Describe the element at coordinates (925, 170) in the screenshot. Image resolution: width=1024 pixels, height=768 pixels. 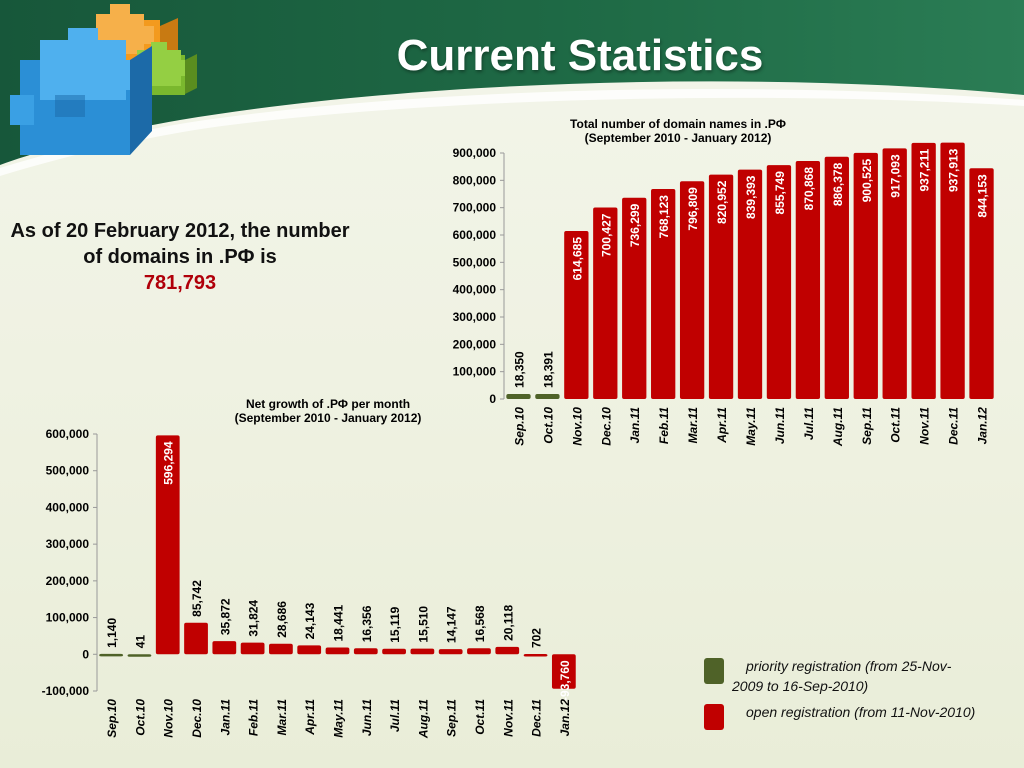
I see `data-label: 937,211` at that location.